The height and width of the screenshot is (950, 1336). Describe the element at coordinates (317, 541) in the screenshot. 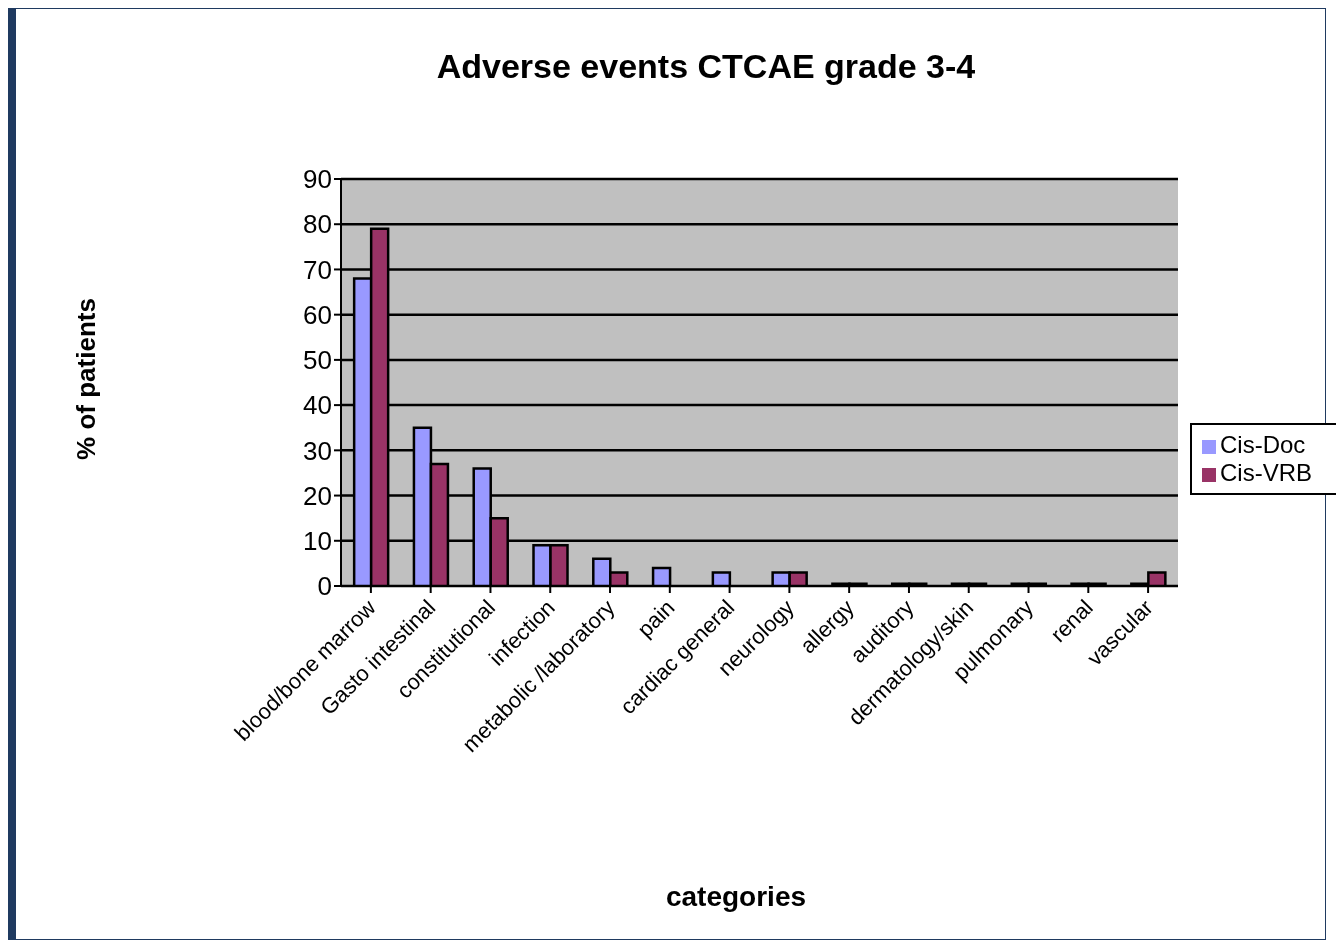

I see `y-tick-label: 10` at that location.